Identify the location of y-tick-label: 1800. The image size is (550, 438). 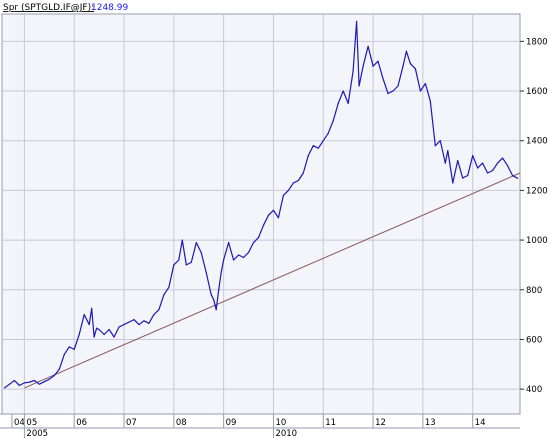
(537, 42).